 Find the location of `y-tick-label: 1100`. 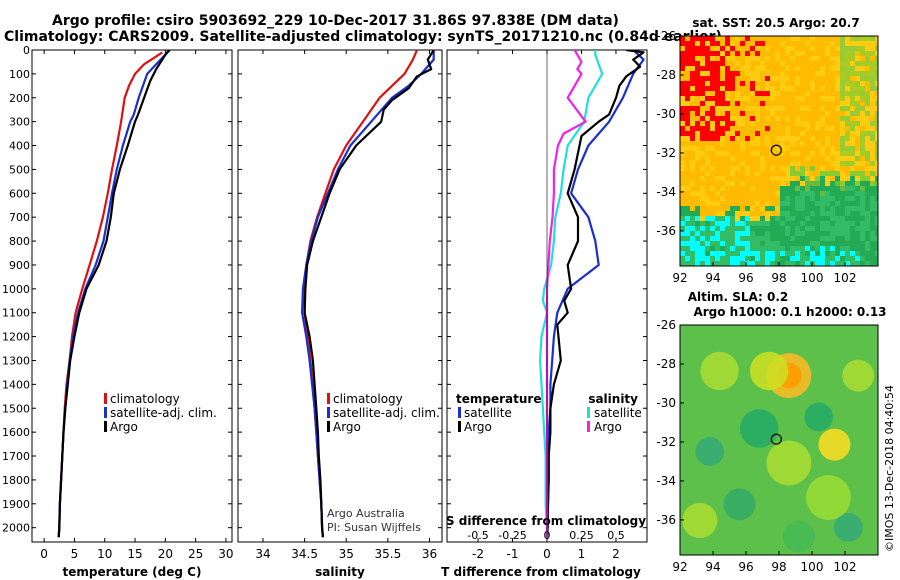

y-tick-label: 1100 is located at coordinates (16, 313).